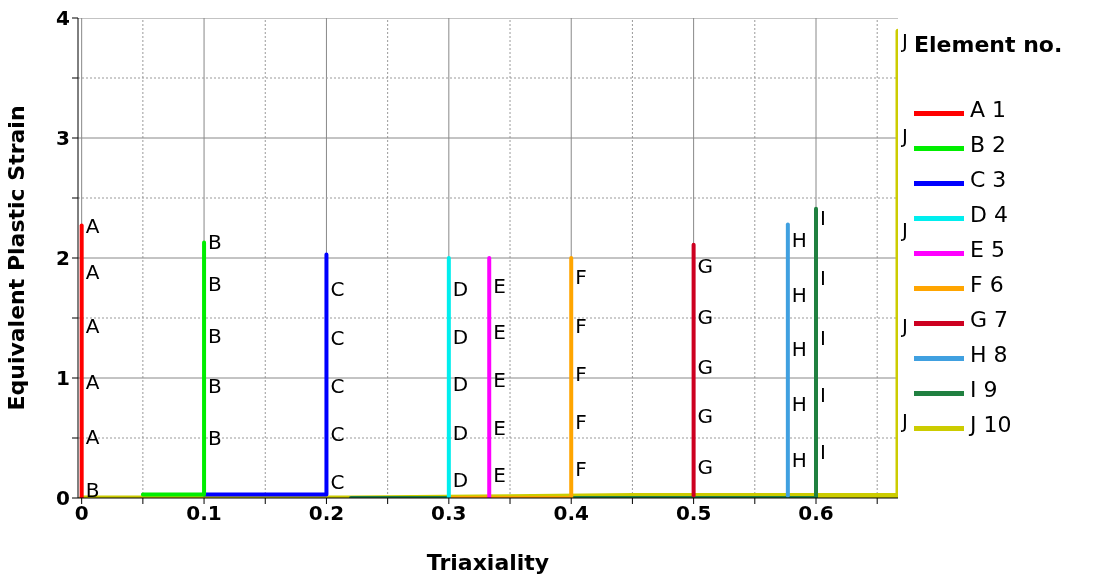  I want to click on legend-label: I 9, so click(984, 389).